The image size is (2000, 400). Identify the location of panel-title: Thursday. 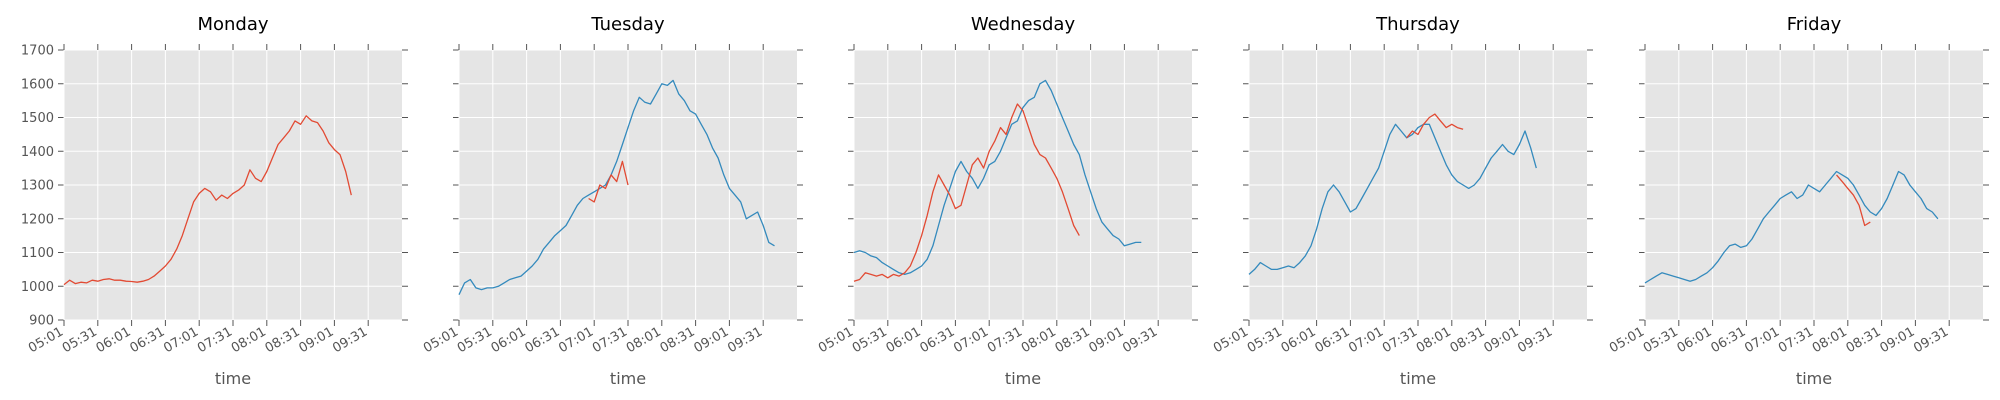
(1417, 24).